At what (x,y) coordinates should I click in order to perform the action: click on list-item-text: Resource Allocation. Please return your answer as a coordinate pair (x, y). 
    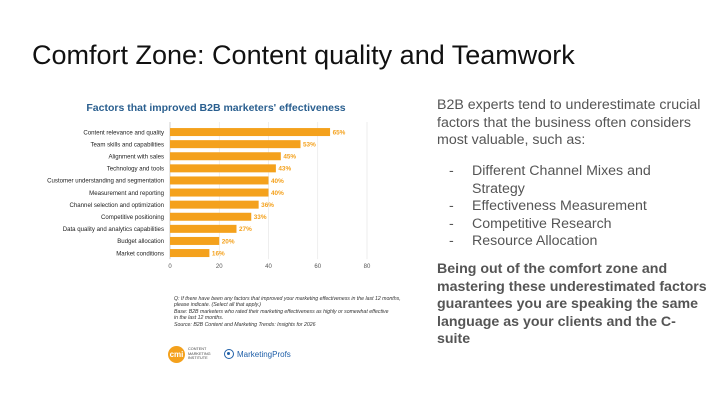
    Looking at the image, I should click on (535, 241).